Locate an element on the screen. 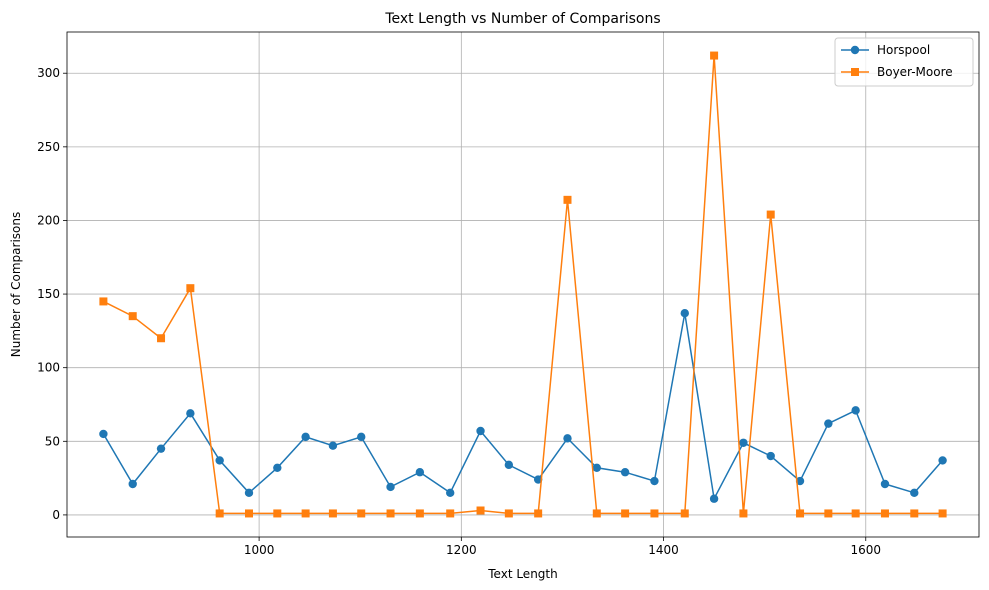  legend-label-horspool: Horspool is located at coordinates (903, 50).